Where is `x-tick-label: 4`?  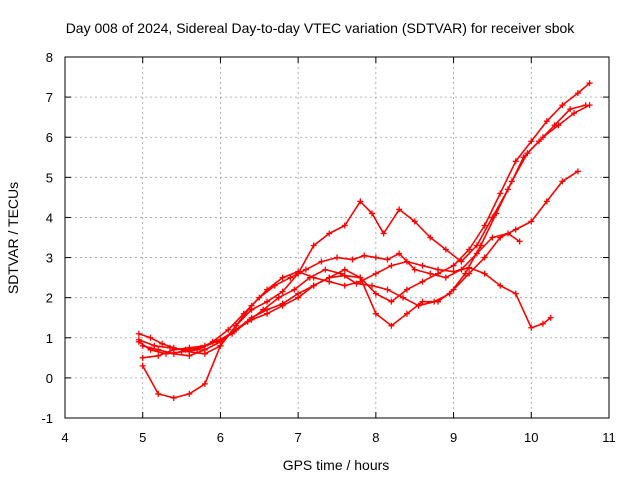
x-tick-label: 4 is located at coordinates (64, 437).